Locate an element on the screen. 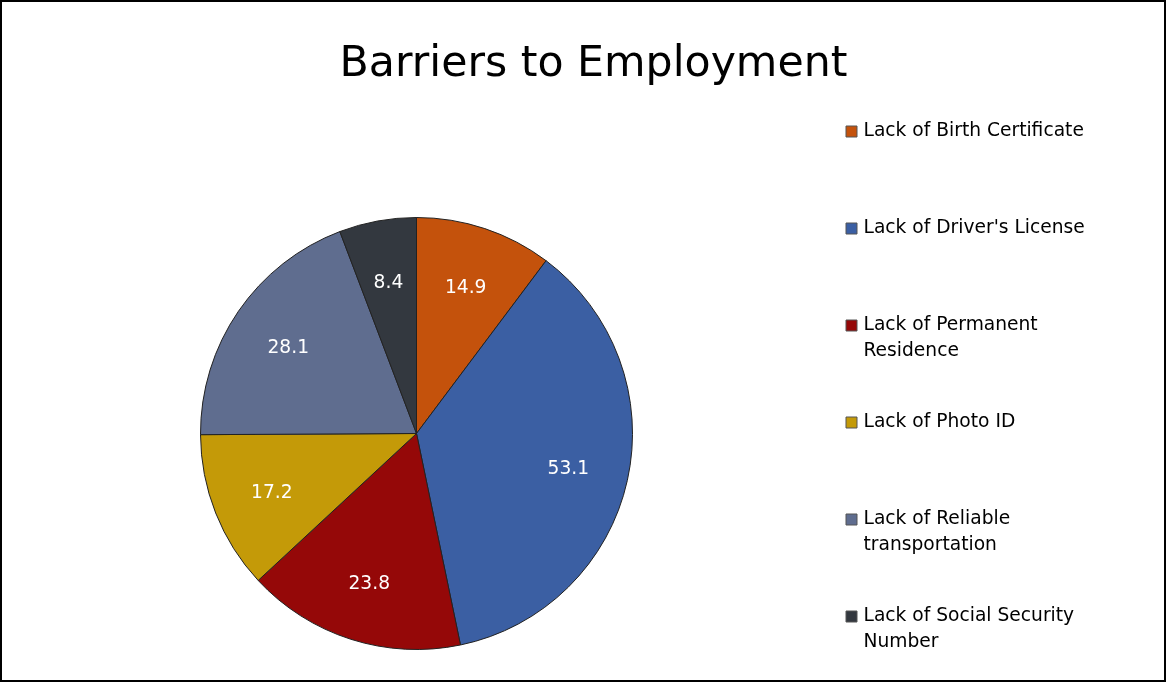 The width and height of the screenshot is (1170, 686). legend-label: Lack of Driver's License is located at coordinates (974, 226).